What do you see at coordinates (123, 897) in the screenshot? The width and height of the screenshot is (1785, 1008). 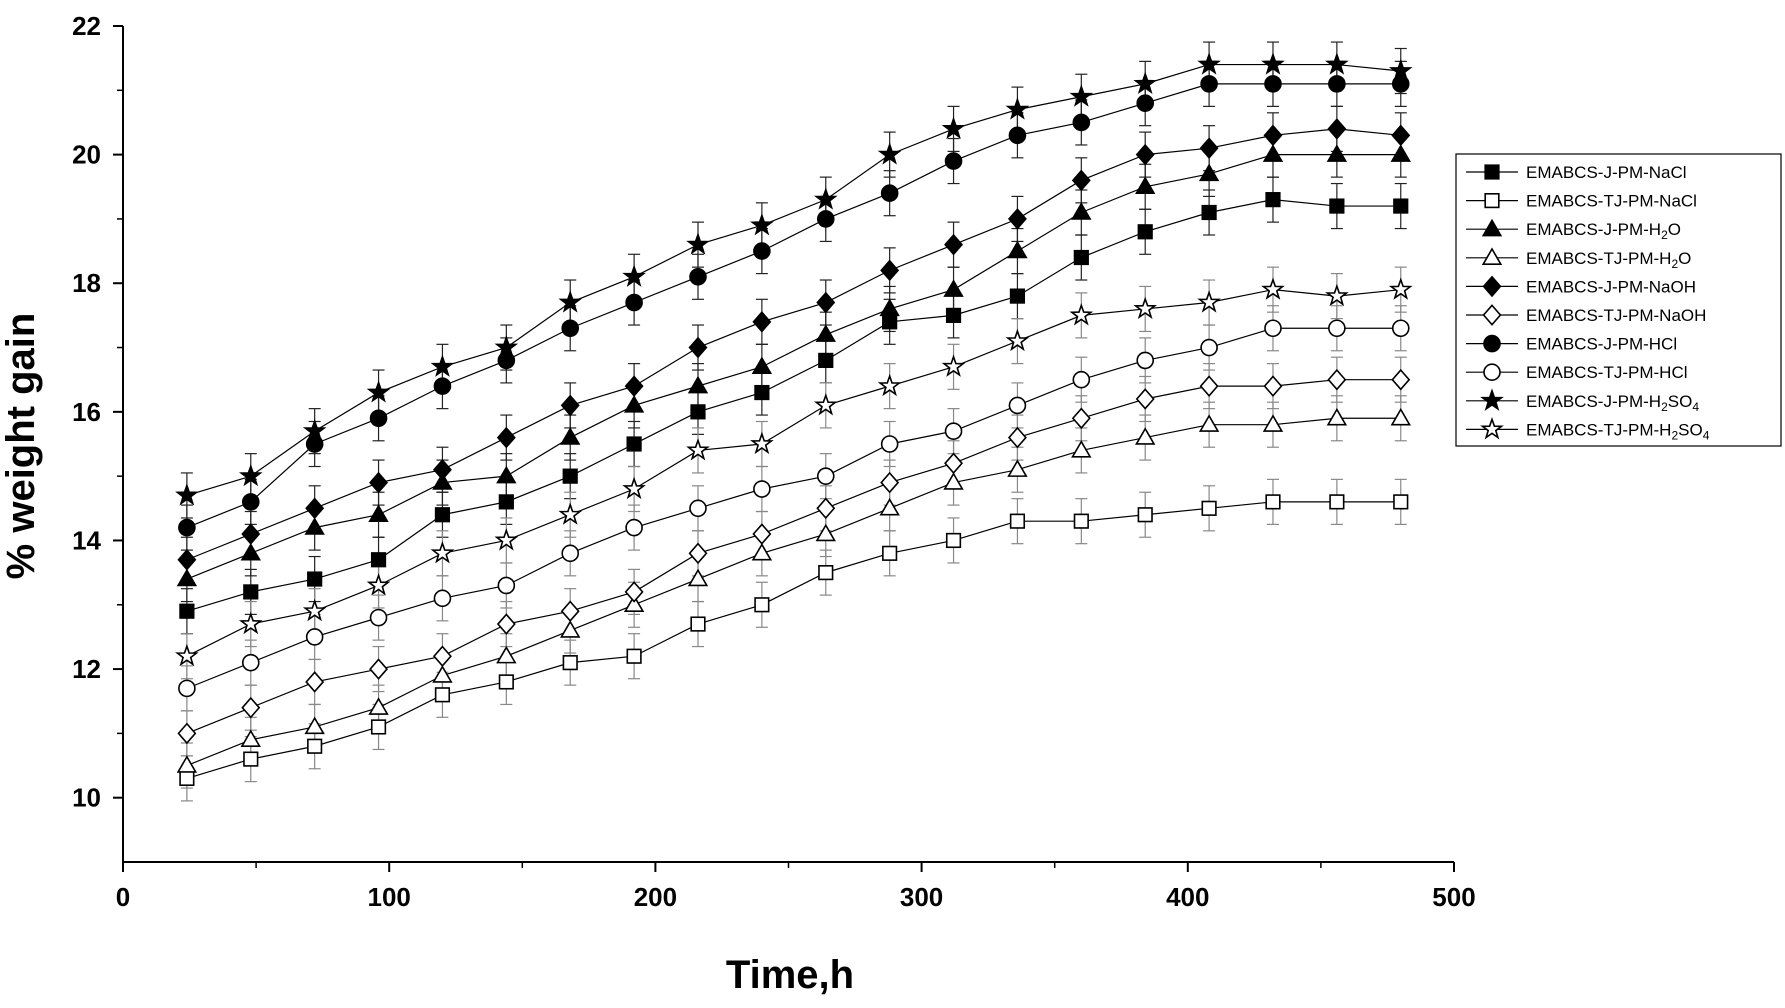 I see `x-tick-label: 0` at bounding box center [123, 897].